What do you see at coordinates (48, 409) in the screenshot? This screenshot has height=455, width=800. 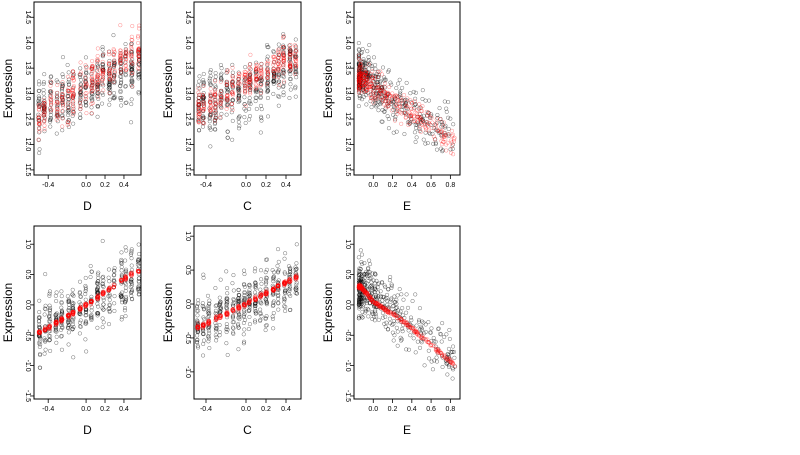 I see `x-tick-label: -0.4` at bounding box center [48, 409].